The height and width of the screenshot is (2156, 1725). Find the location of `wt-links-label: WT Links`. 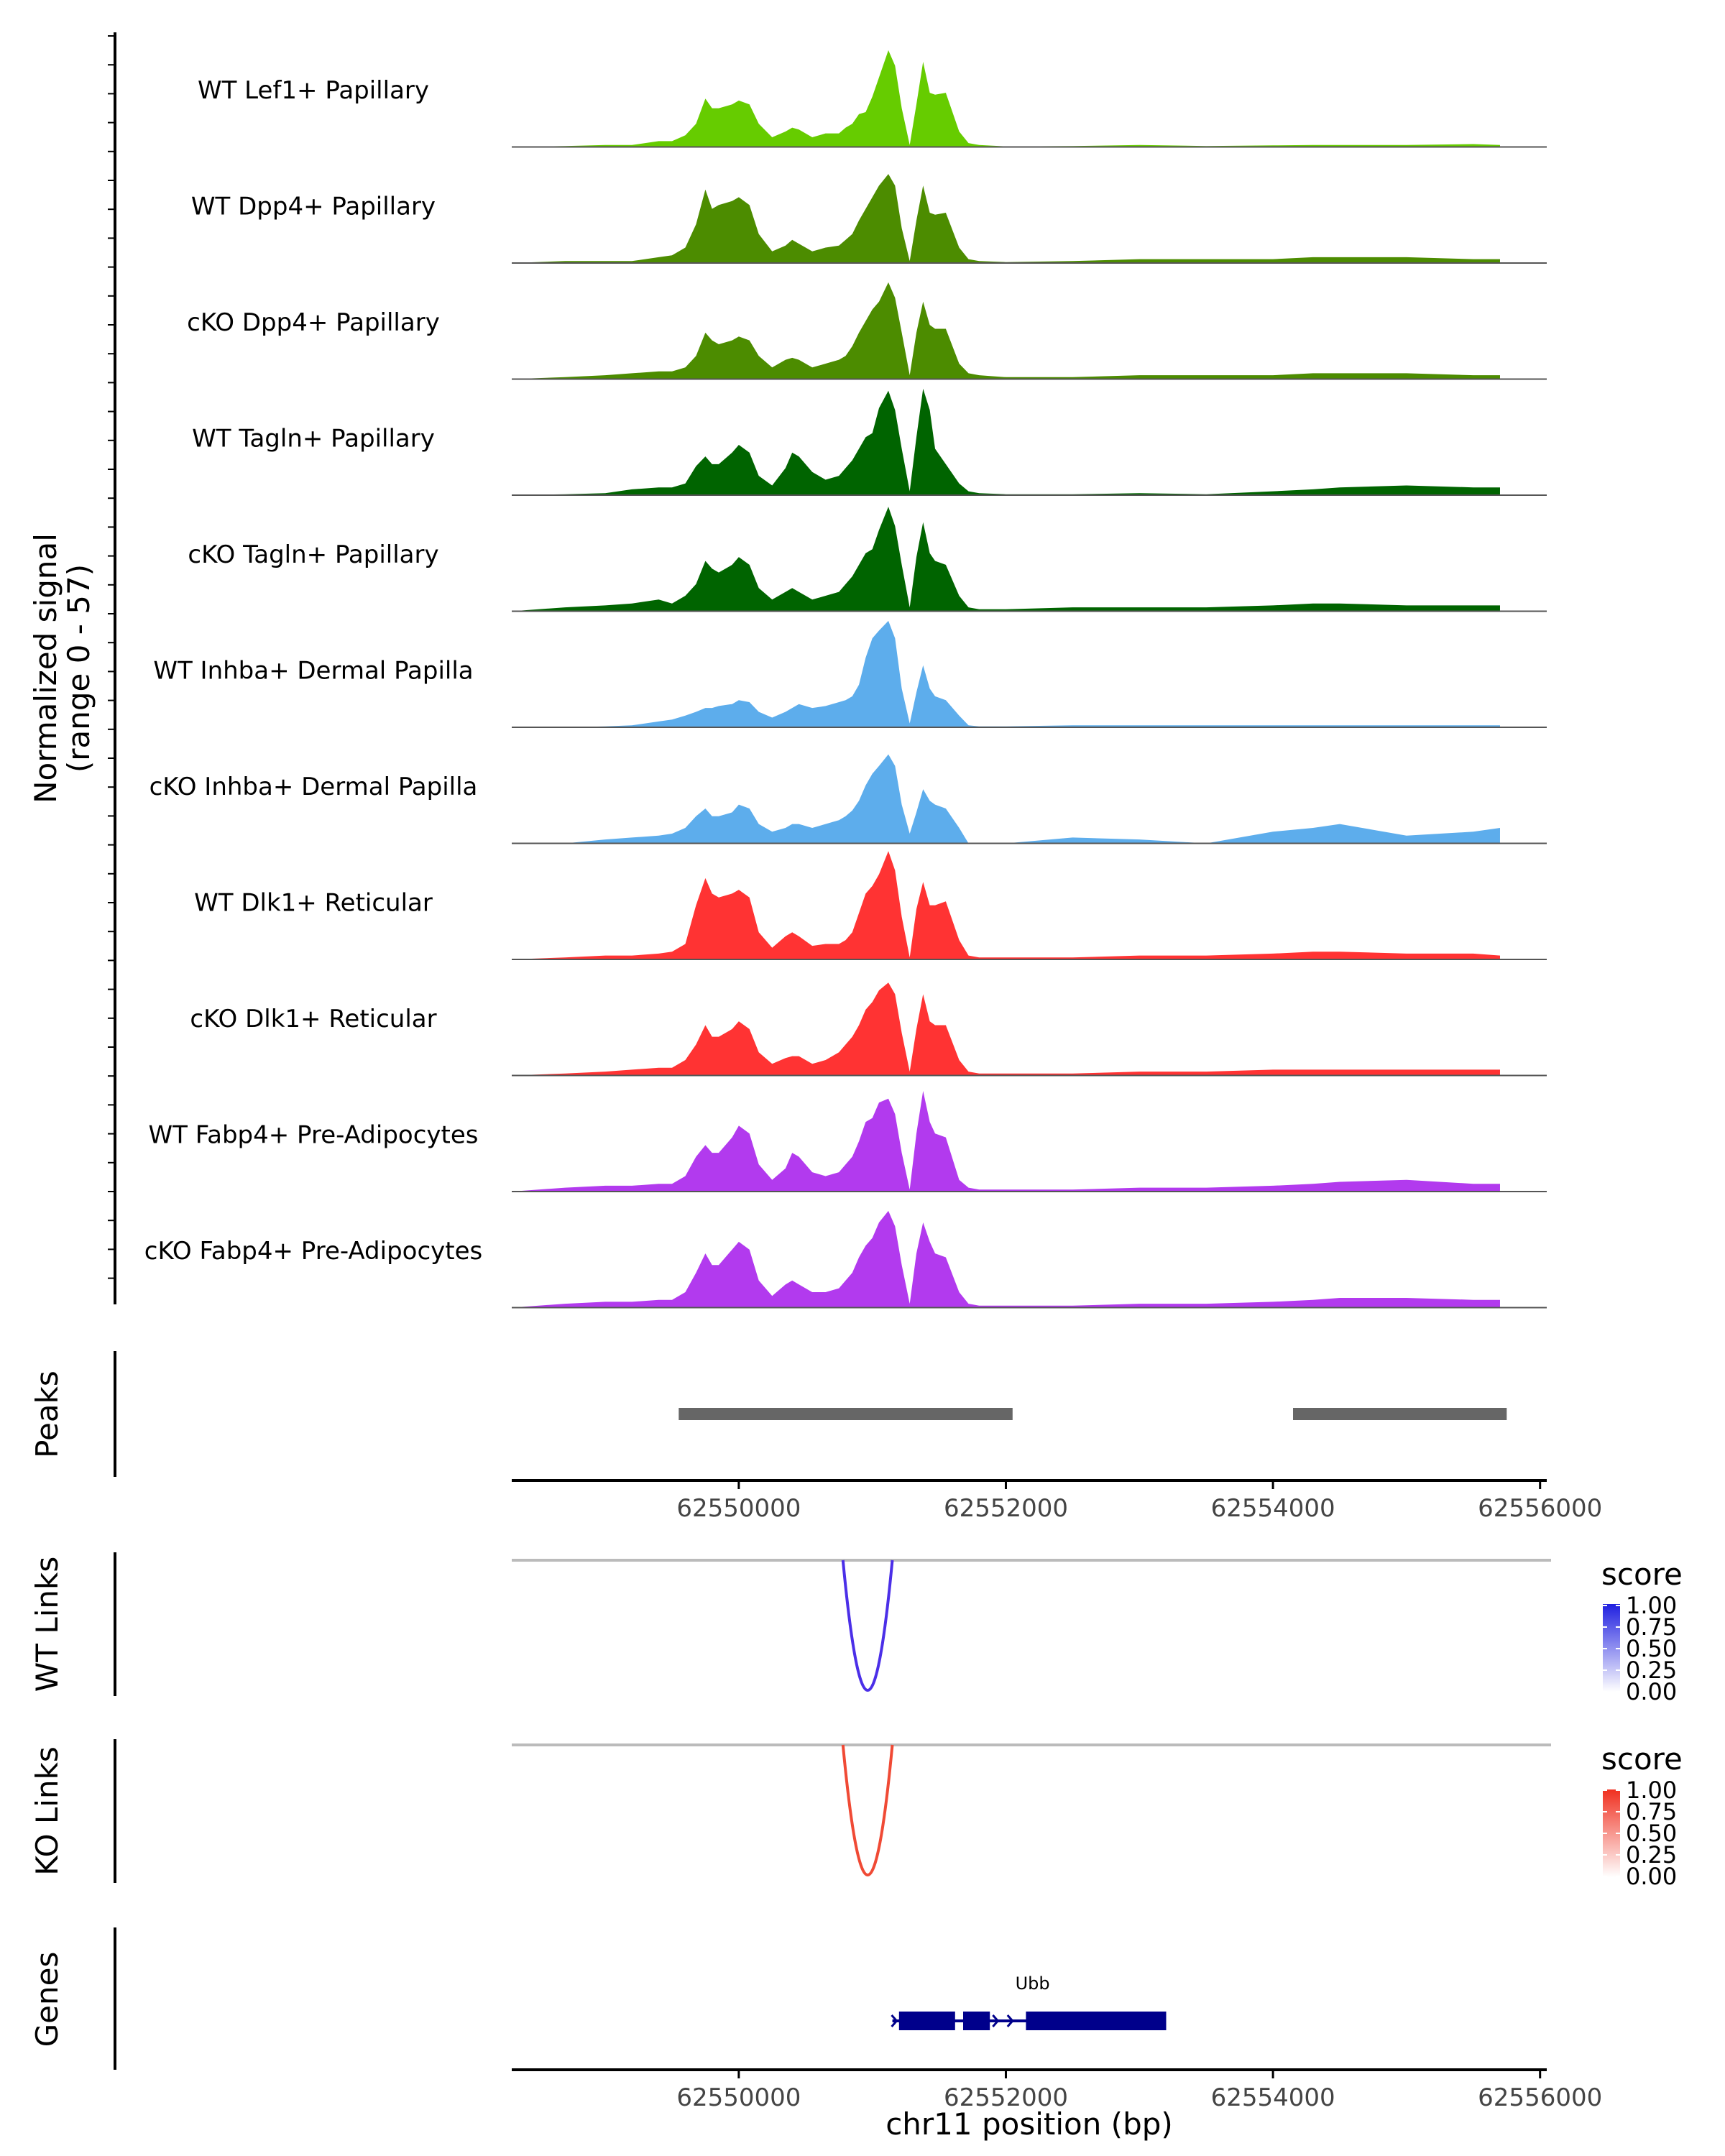

wt-links-label: WT Links is located at coordinates (47, 1625).